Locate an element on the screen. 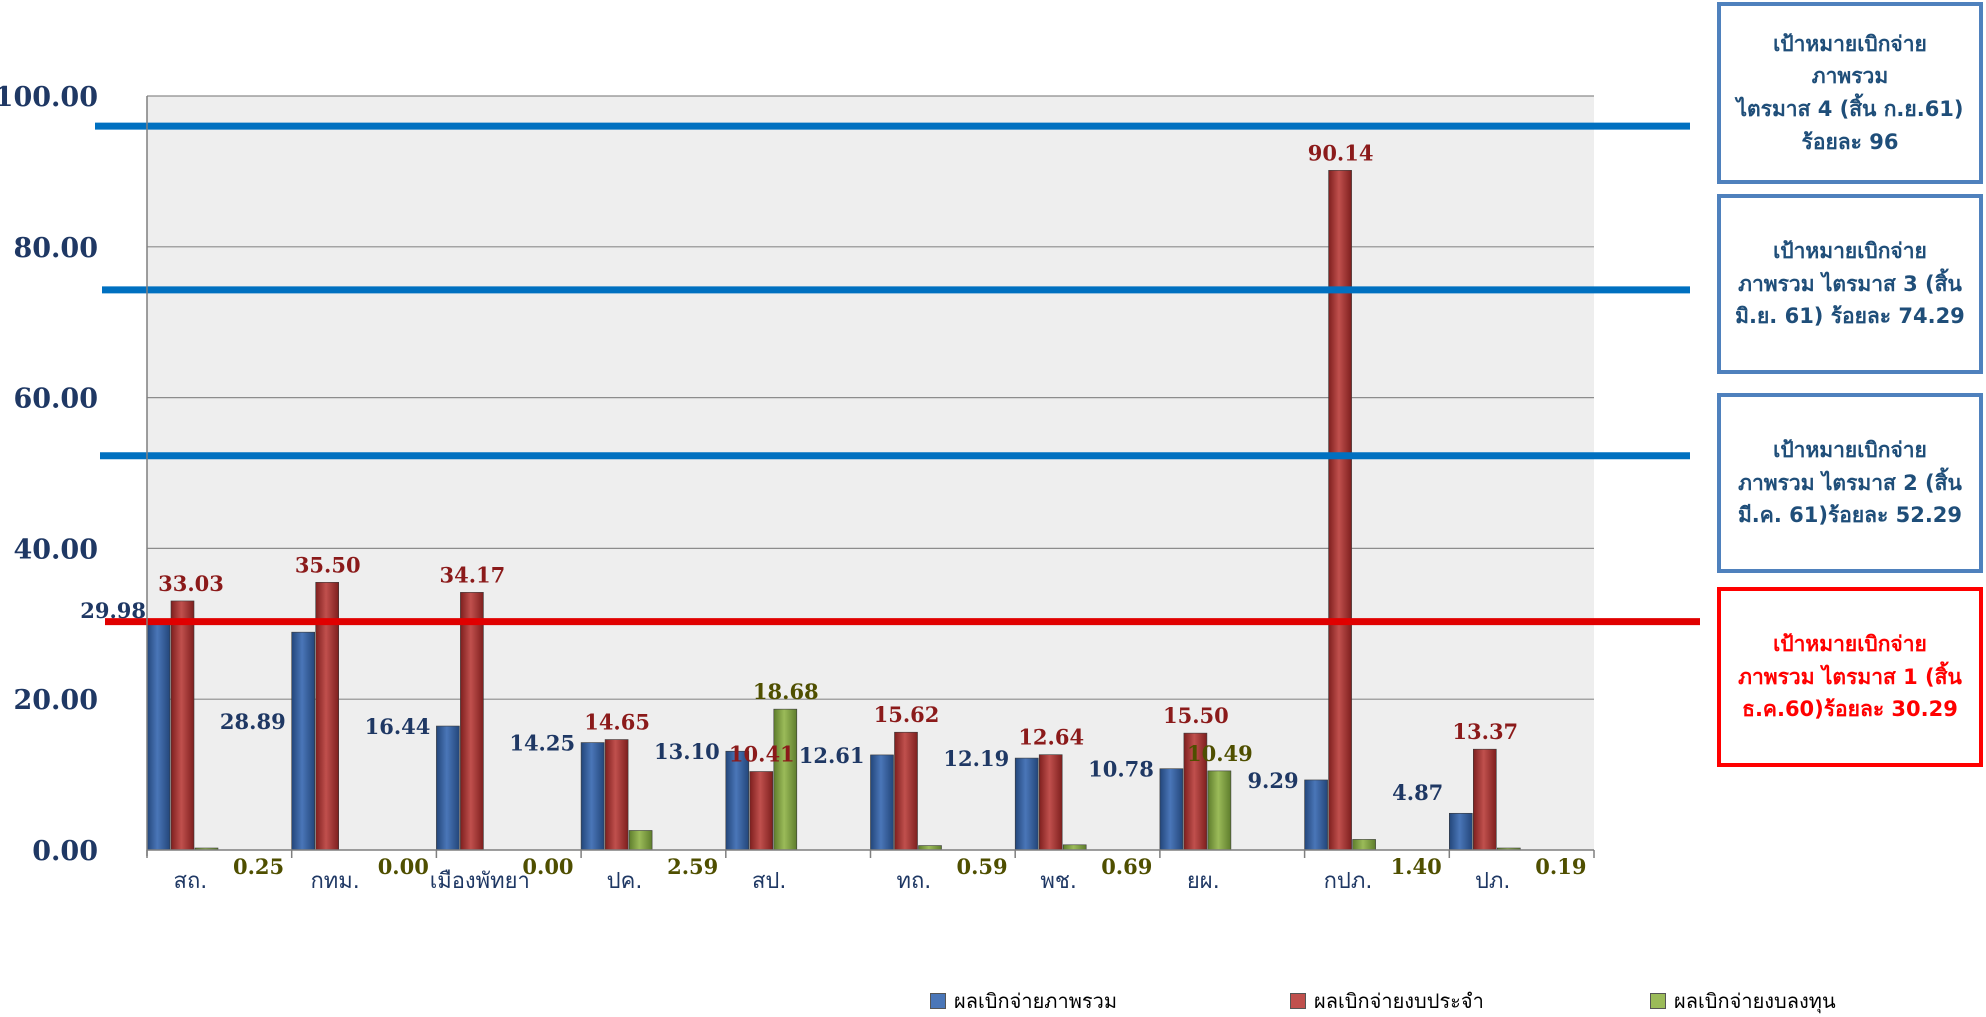 The image size is (1986, 1017). data-label-overall: 10.78 is located at coordinates (1121, 769).